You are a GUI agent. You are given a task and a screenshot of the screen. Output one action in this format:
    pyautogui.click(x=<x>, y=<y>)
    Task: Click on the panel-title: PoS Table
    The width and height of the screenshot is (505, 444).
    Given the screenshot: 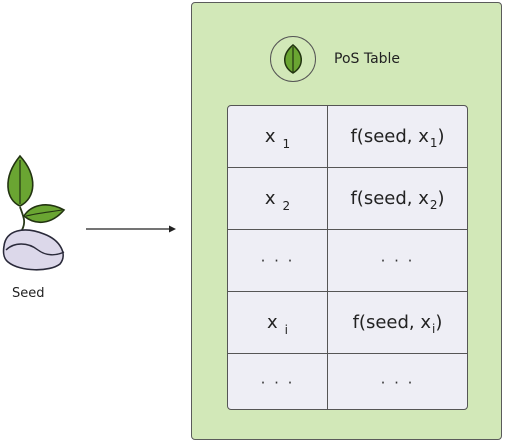 What is the action you would take?
    pyautogui.click(x=367, y=59)
    